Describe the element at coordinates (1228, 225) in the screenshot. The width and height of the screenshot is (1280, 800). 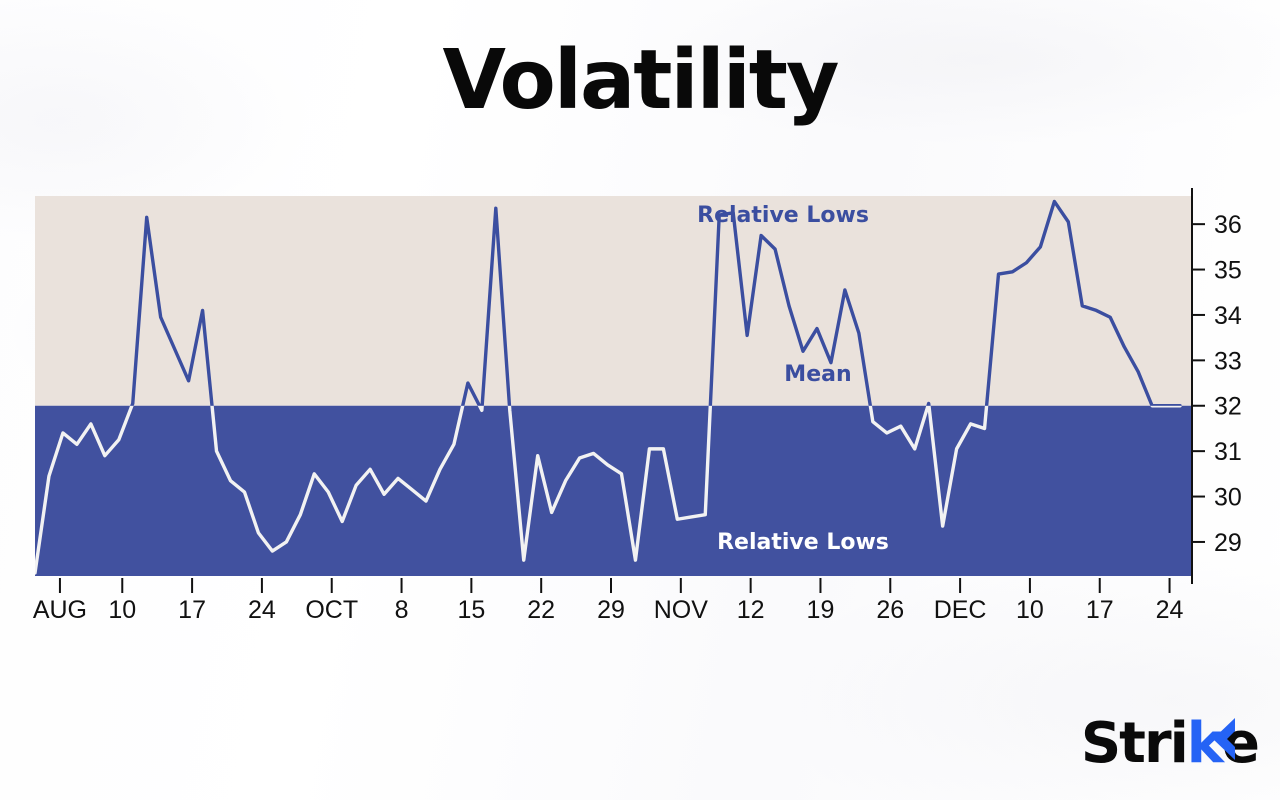
I see `y-tick-label: 36` at that location.